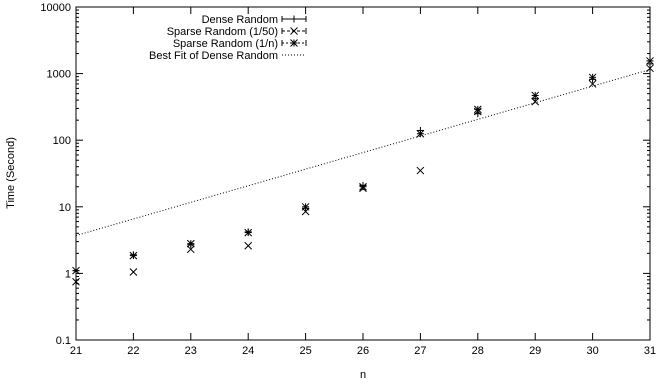 The width and height of the screenshot is (657, 383). Describe the element at coordinates (133, 351) in the screenshot. I see `x-tick-label: 22` at that location.